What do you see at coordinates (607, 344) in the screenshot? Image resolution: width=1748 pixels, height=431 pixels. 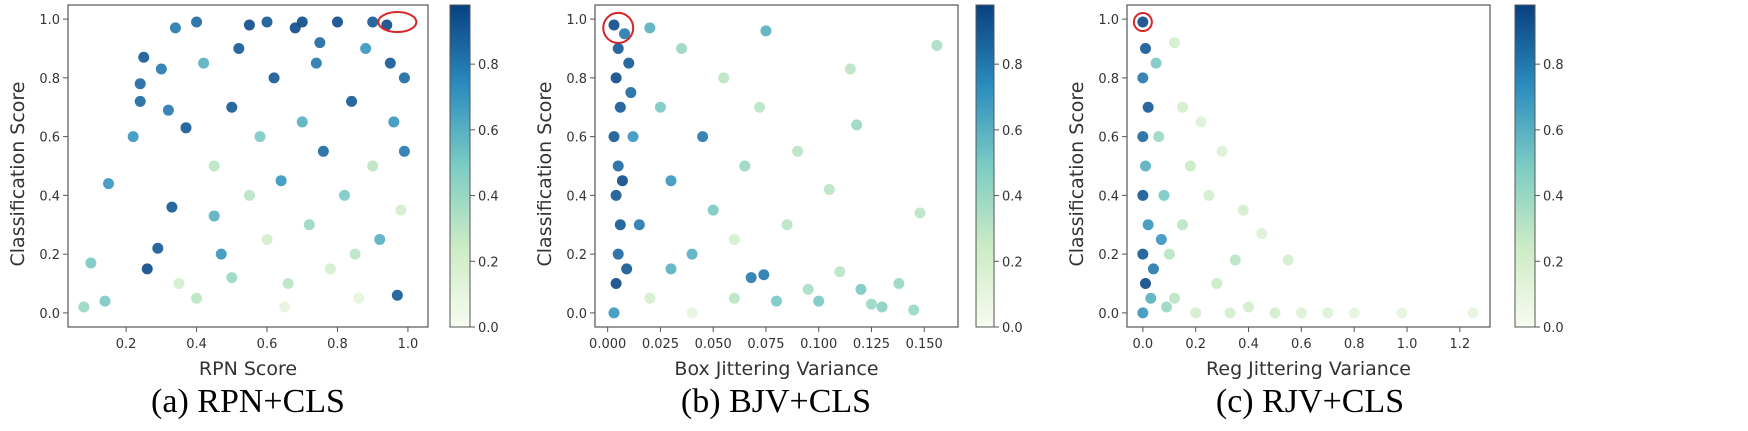 I see `x-tick-label: 0.000` at bounding box center [607, 344].